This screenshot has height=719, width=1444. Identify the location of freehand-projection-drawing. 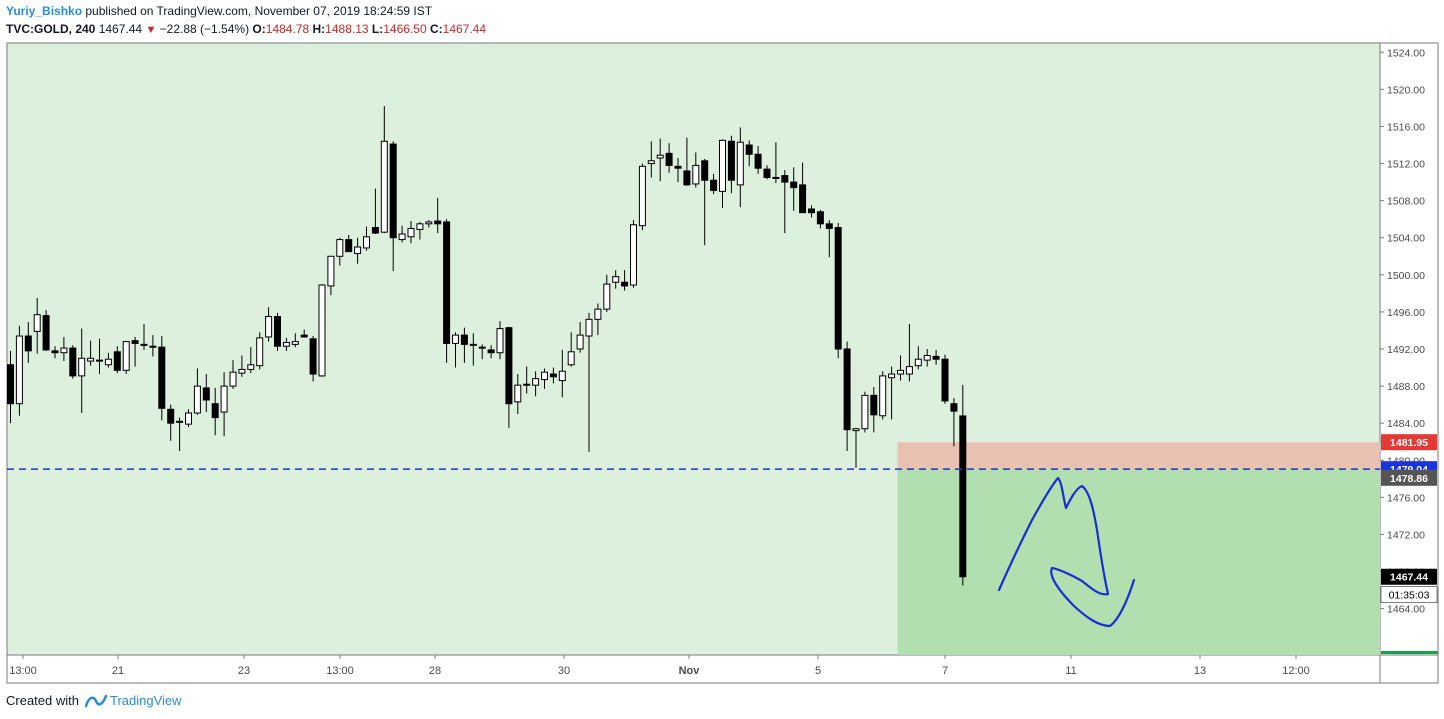
(1066, 552).